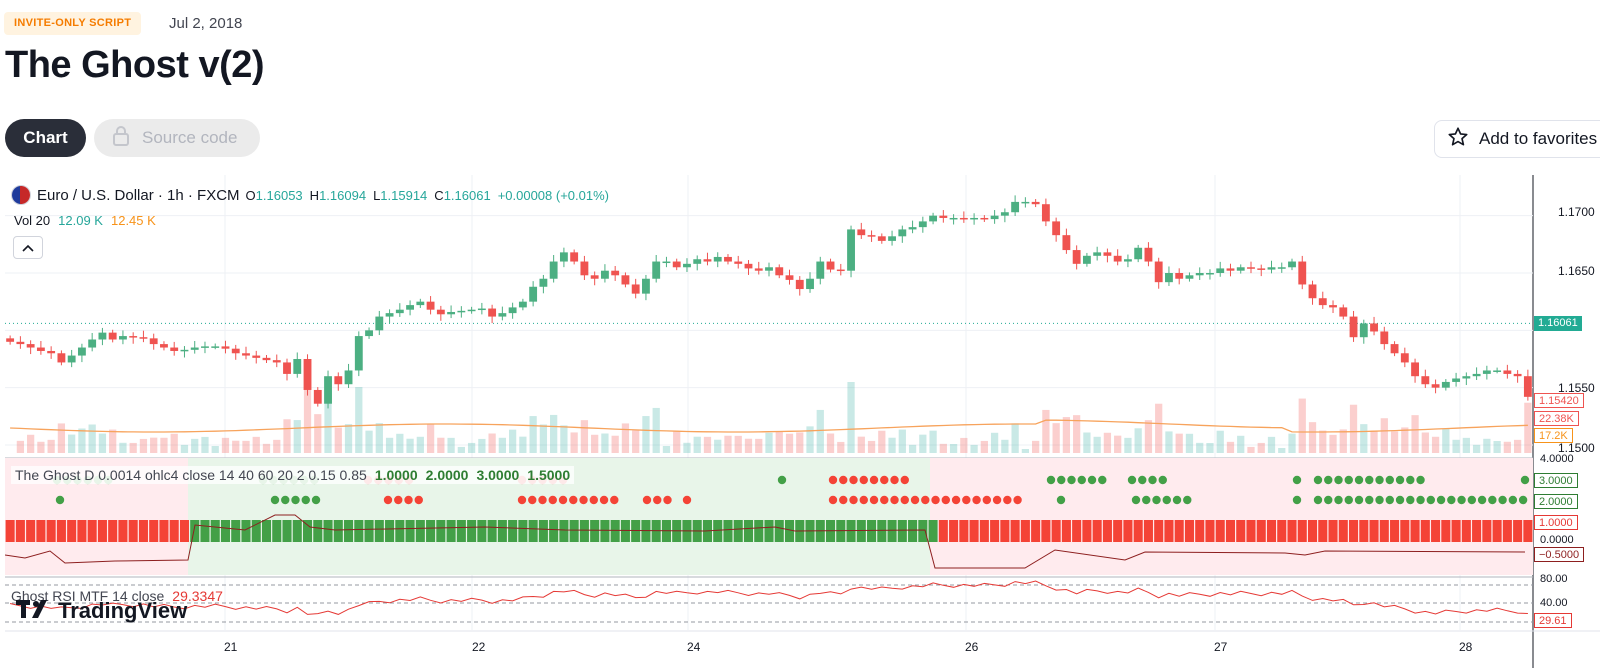 This screenshot has width=1600, height=668. Describe the element at coordinates (1559, 554) in the screenshot. I see `ghost-marker-neg: −0.5000` at that location.